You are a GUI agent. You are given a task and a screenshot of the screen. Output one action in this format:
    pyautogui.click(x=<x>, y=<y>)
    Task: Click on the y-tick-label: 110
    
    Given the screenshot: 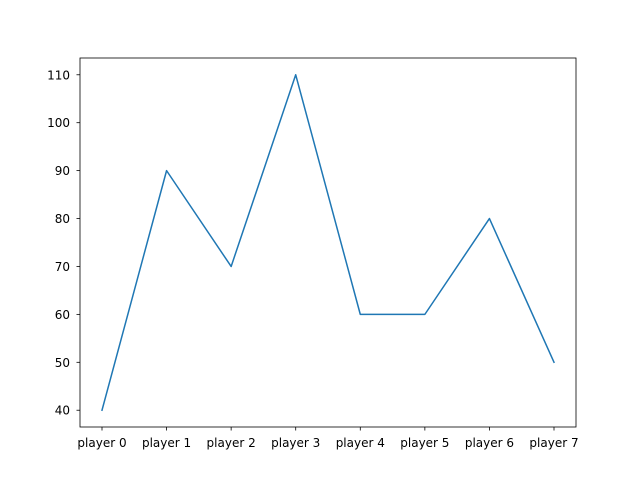 What is the action you would take?
    pyautogui.click(x=58, y=75)
    